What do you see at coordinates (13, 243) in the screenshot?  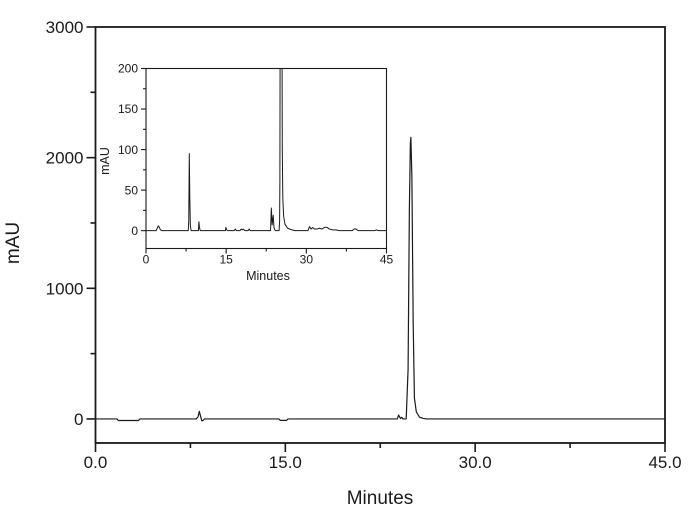 I see `main-y-axis-title: mAU` at bounding box center [13, 243].